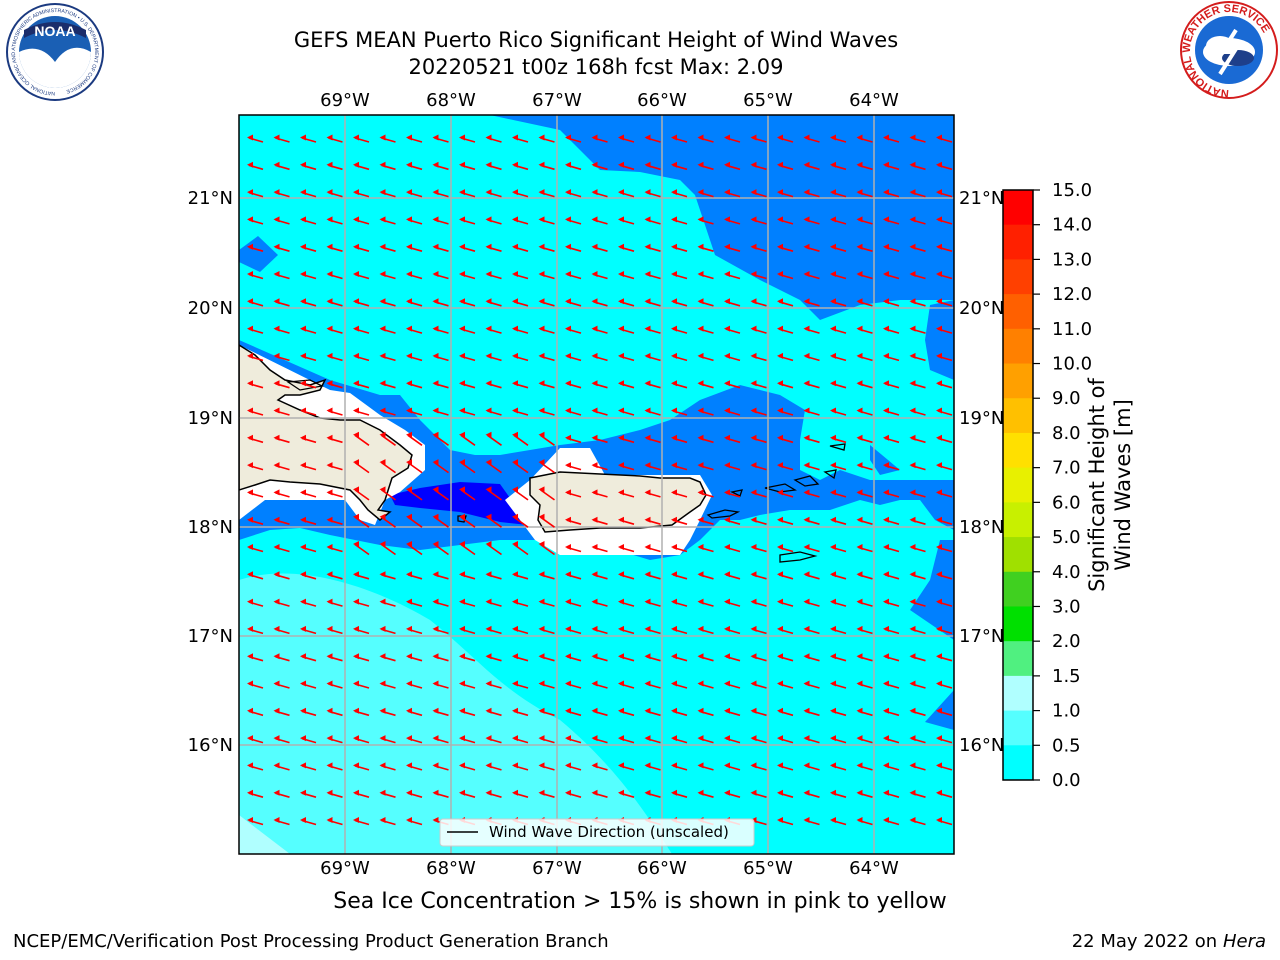 The height and width of the screenshot is (960, 1280). What do you see at coordinates (1072, 259) in the screenshot?
I see `colorbar-tick-label: 13.0` at bounding box center [1072, 259].